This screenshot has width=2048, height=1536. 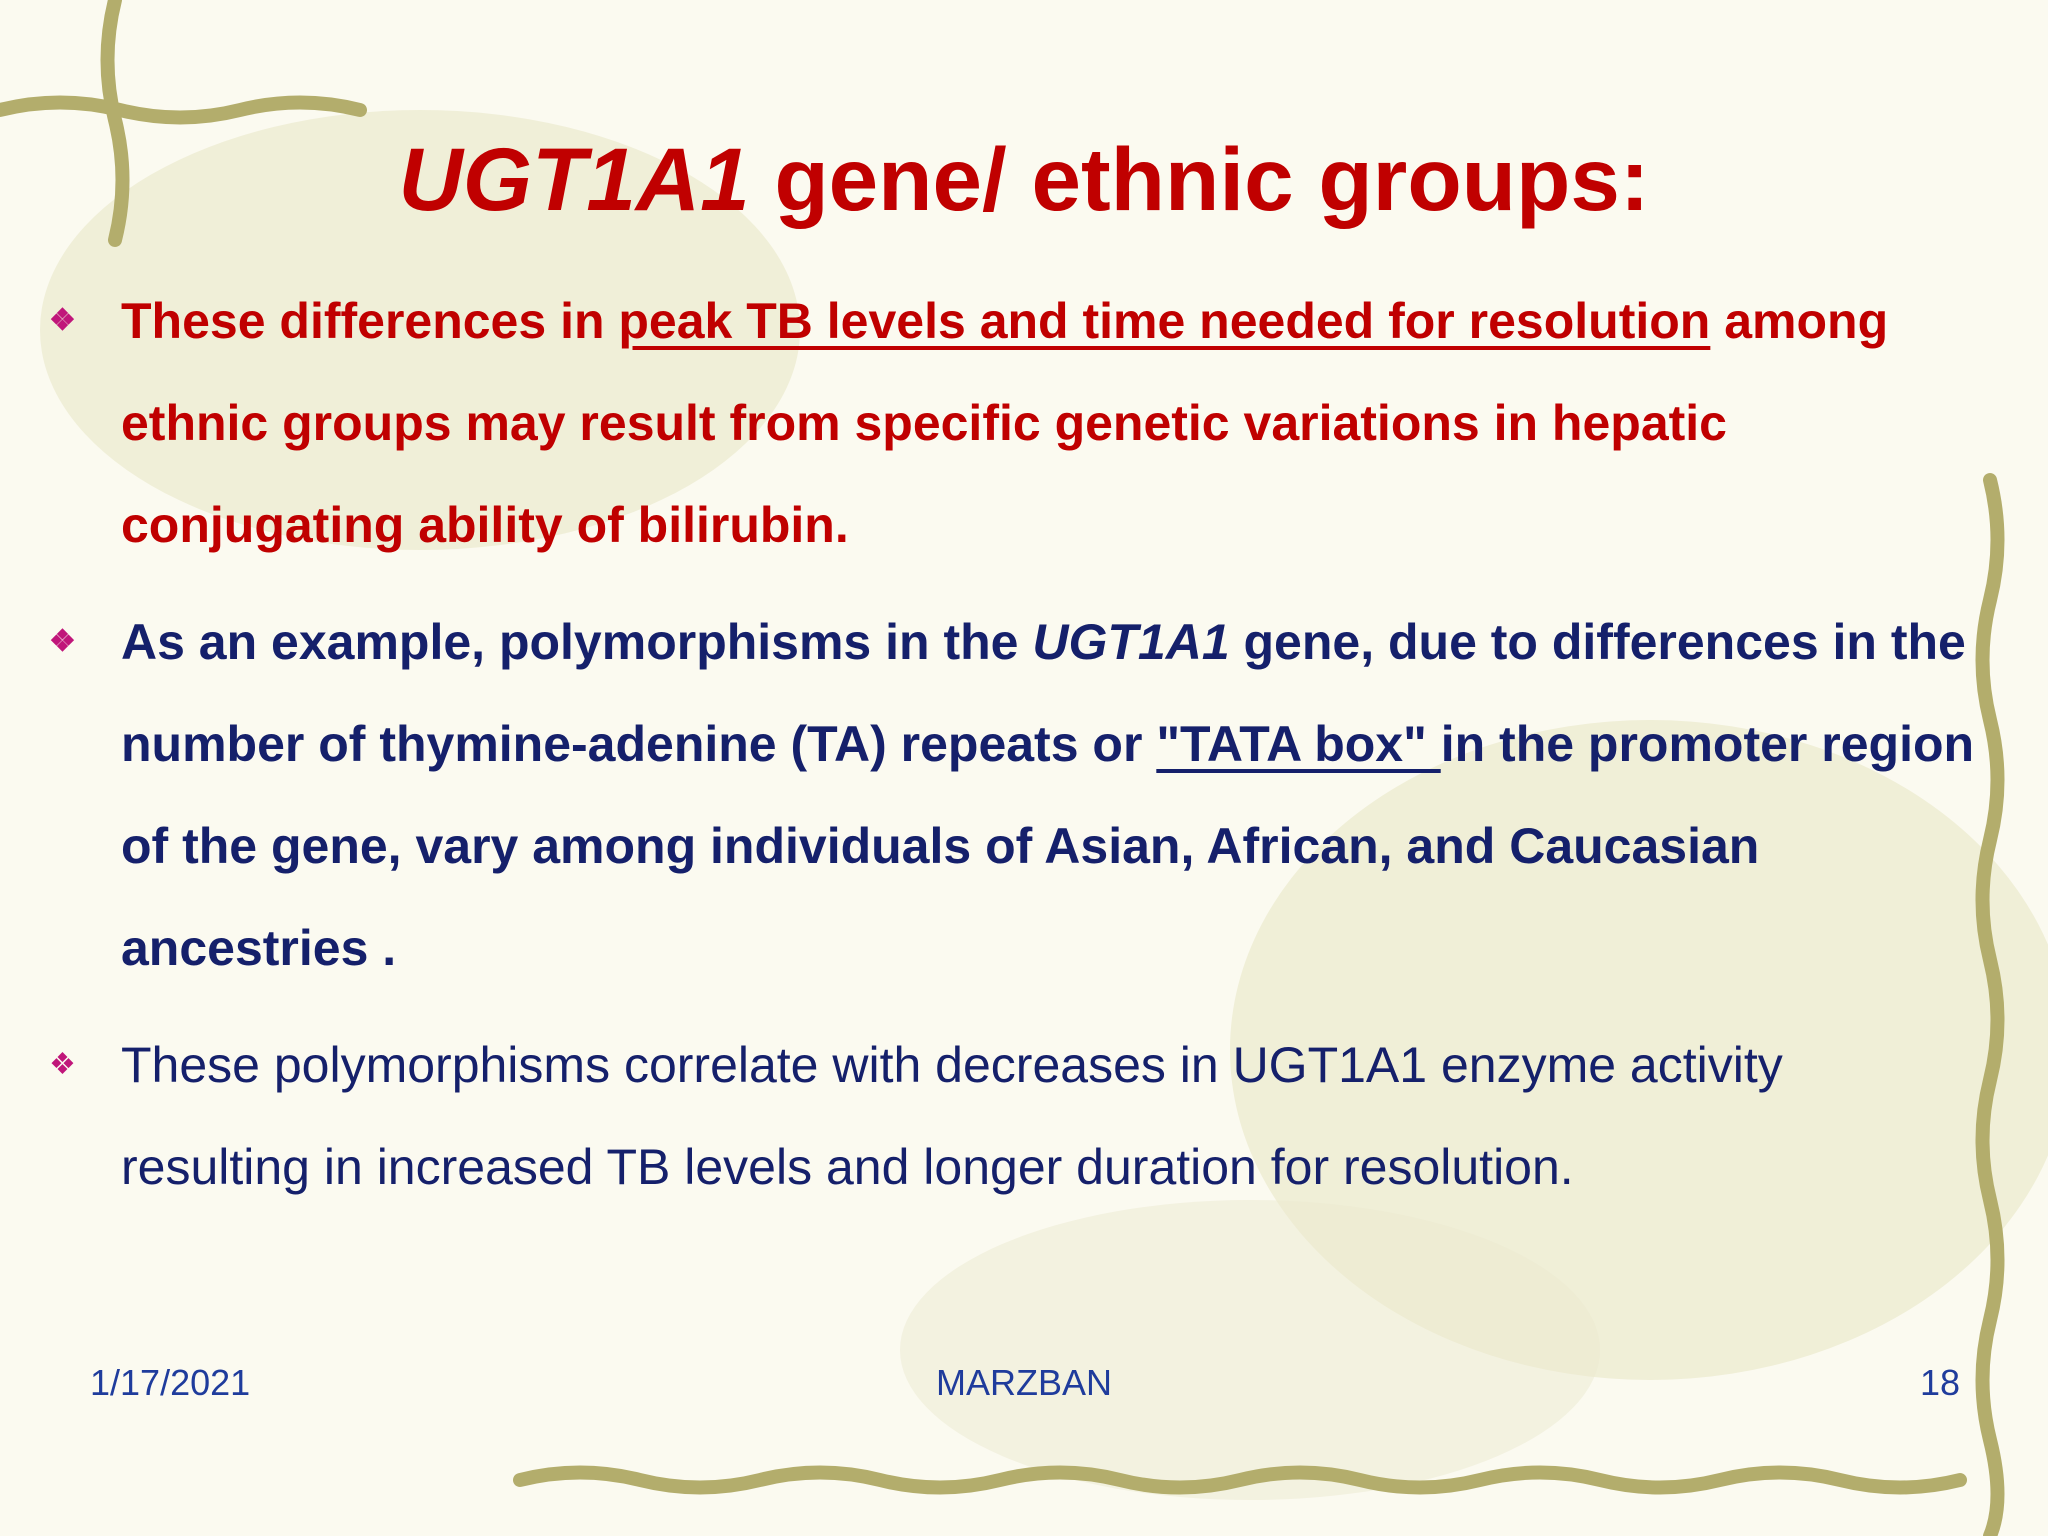 What do you see at coordinates (1199, 179) in the screenshot?
I see `title-text: gene/ ethnic groups:` at bounding box center [1199, 179].